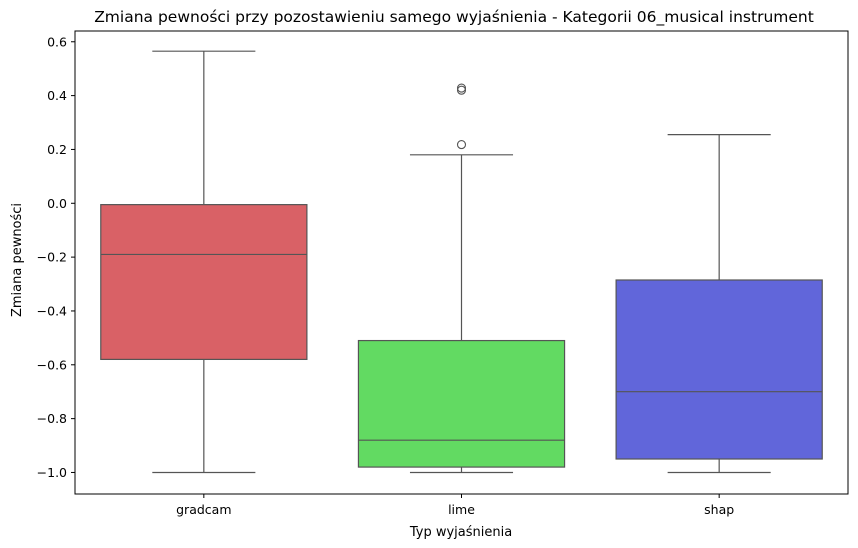 The image size is (858, 548). What do you see at coordinates (57, 149) in the screenshot?
I see `y-tick-label: 0.2` at bounding box center [57, 149].